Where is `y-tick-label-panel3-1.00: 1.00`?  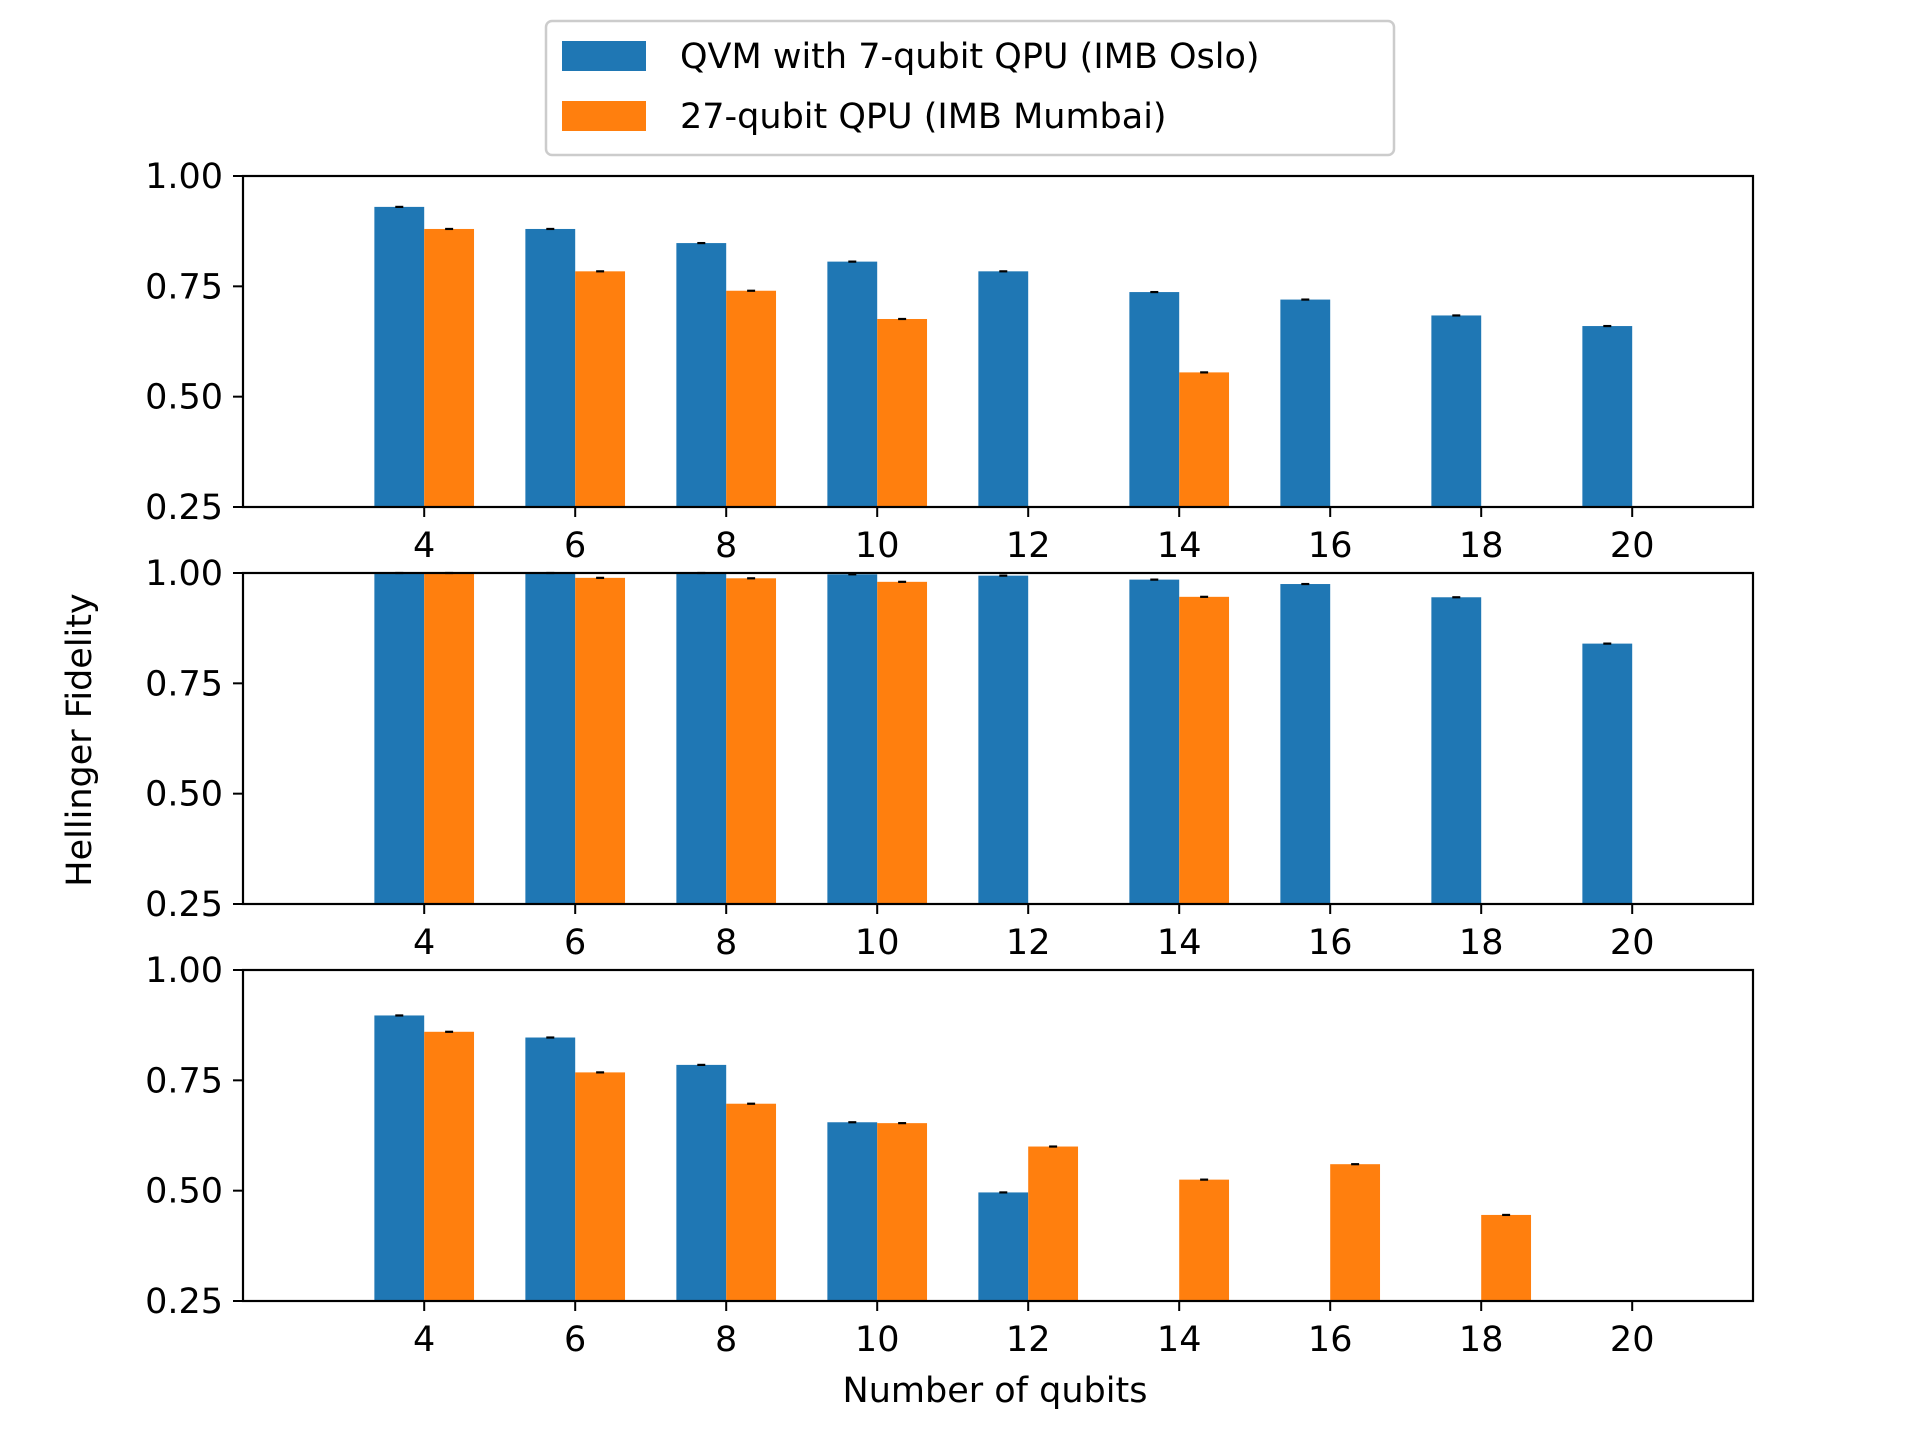
y-tick-label-panel3-1.00: 1.00 is located at coordinates (184, 971).